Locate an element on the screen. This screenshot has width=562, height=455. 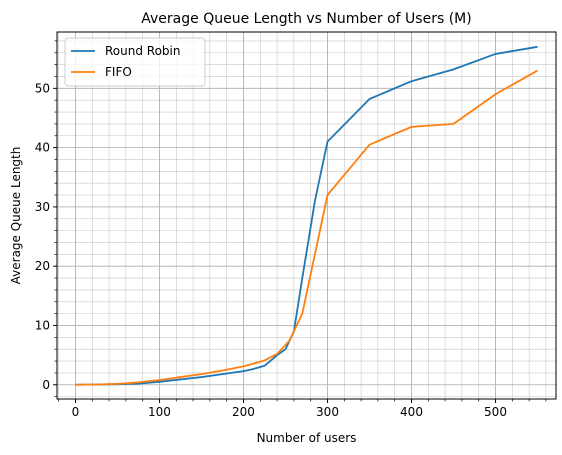
legend-label-fifo: FIFO is located at coordinates (118, 72).